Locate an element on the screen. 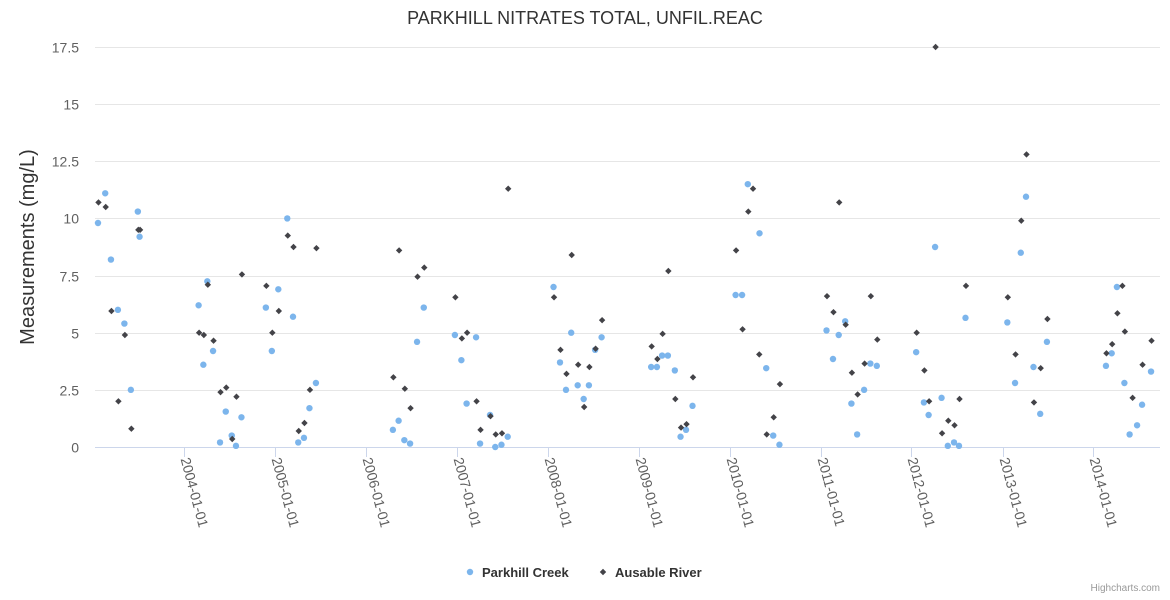 The width and height of the screenshot is (1170, 600). legend-item: Parkhill Creek is located at coordinates (518, 572).